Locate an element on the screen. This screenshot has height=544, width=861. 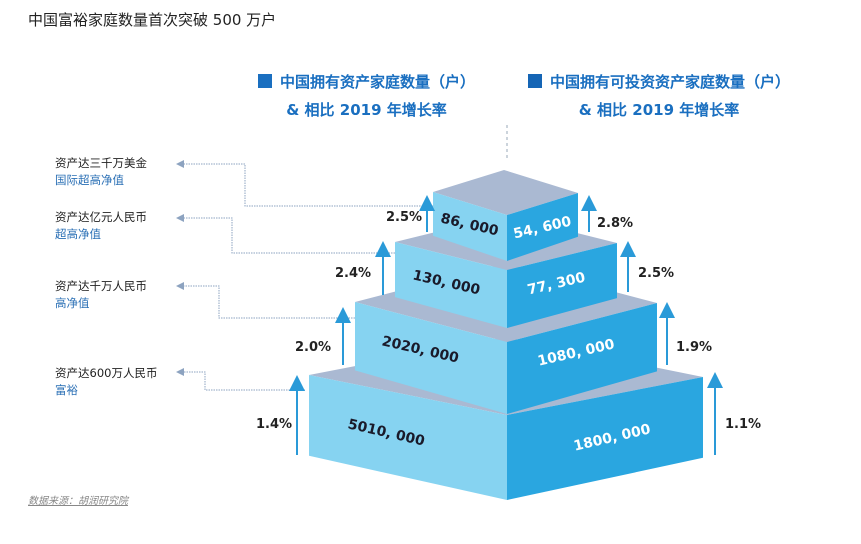
tier-label: 资产达亿元人民币 超高净值 is located at coordinates (101, 226).